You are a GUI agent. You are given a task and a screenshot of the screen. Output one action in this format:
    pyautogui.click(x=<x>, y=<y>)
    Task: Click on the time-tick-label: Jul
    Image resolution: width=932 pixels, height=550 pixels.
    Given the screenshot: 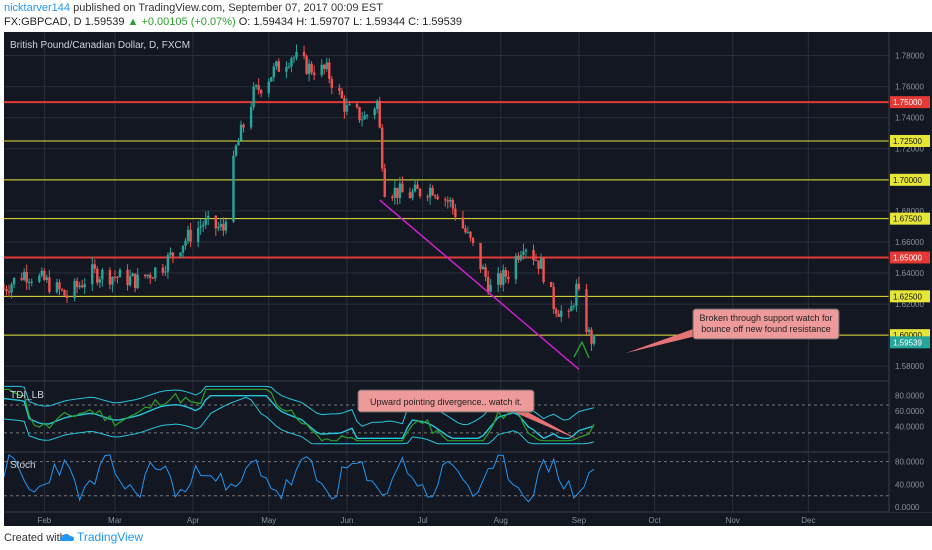 What is the action you would take?
    pyautogui.click(x=422, y=520)
    